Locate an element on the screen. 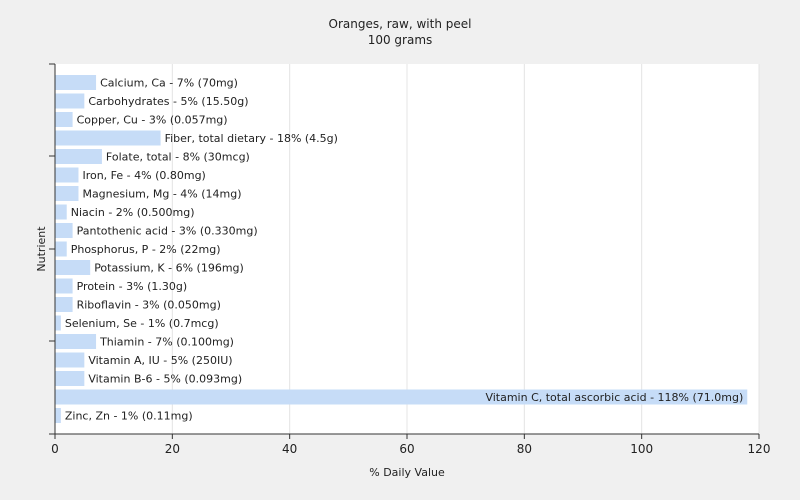 The image size is (800, 500). bar-label: Riboflavin - 3% (0.050mg) is located at coordinates (149, 305).